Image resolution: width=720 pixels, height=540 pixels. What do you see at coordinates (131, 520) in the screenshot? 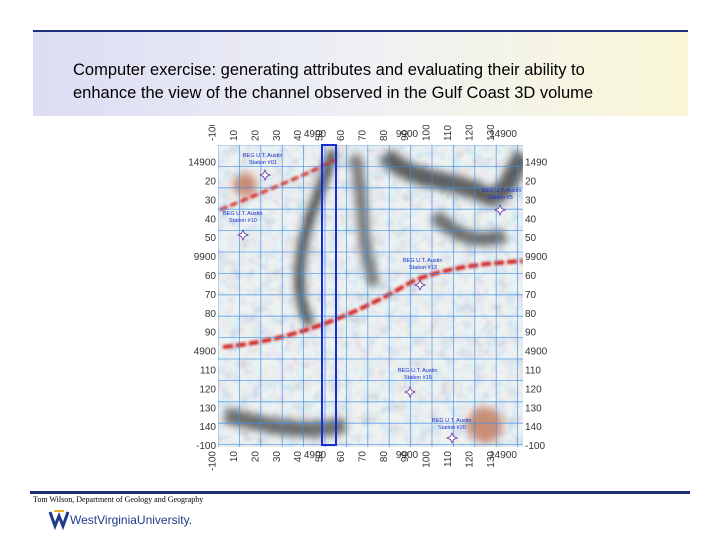
I see `logo-text: WestVirginiaUniversity.` at bounding box center [131, 520].